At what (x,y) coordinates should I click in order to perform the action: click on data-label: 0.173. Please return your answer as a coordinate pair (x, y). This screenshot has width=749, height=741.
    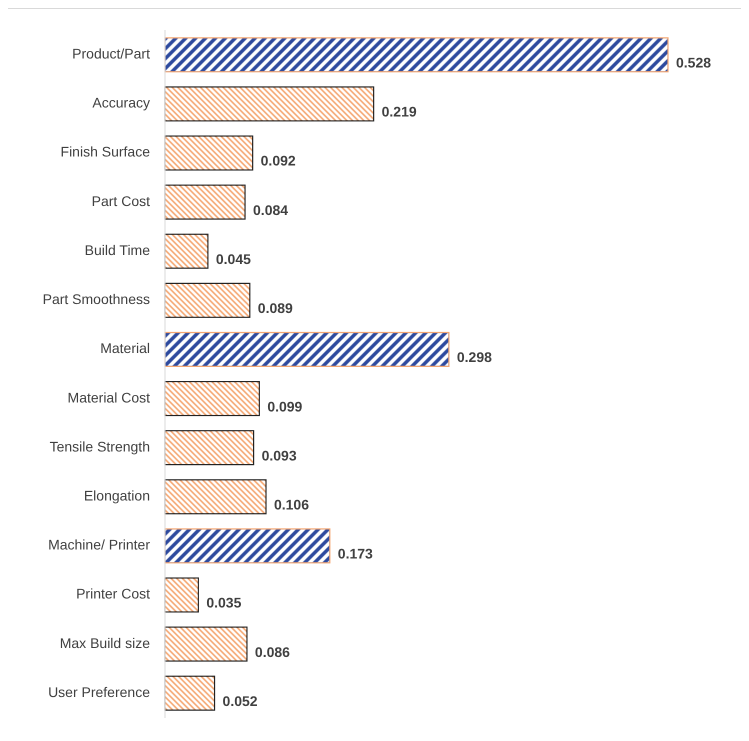
    Looking at the image, I should click on (356, 554).